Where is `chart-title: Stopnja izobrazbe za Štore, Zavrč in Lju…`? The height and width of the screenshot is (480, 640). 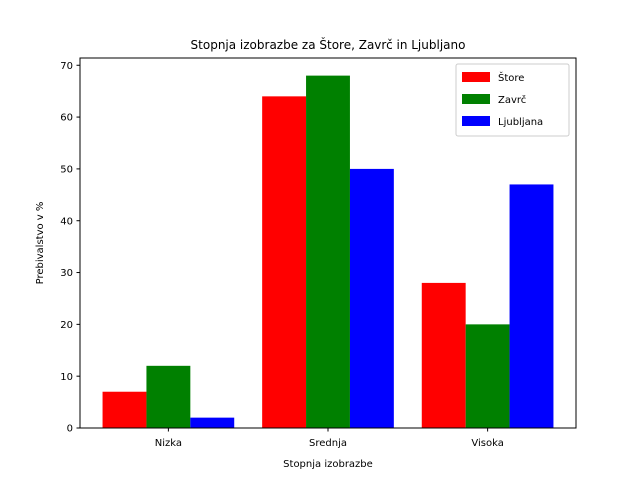 chart-title: Stopnja izobrazbe za Štore, Zavrč in Lju… is located at coordinates (328, 44).